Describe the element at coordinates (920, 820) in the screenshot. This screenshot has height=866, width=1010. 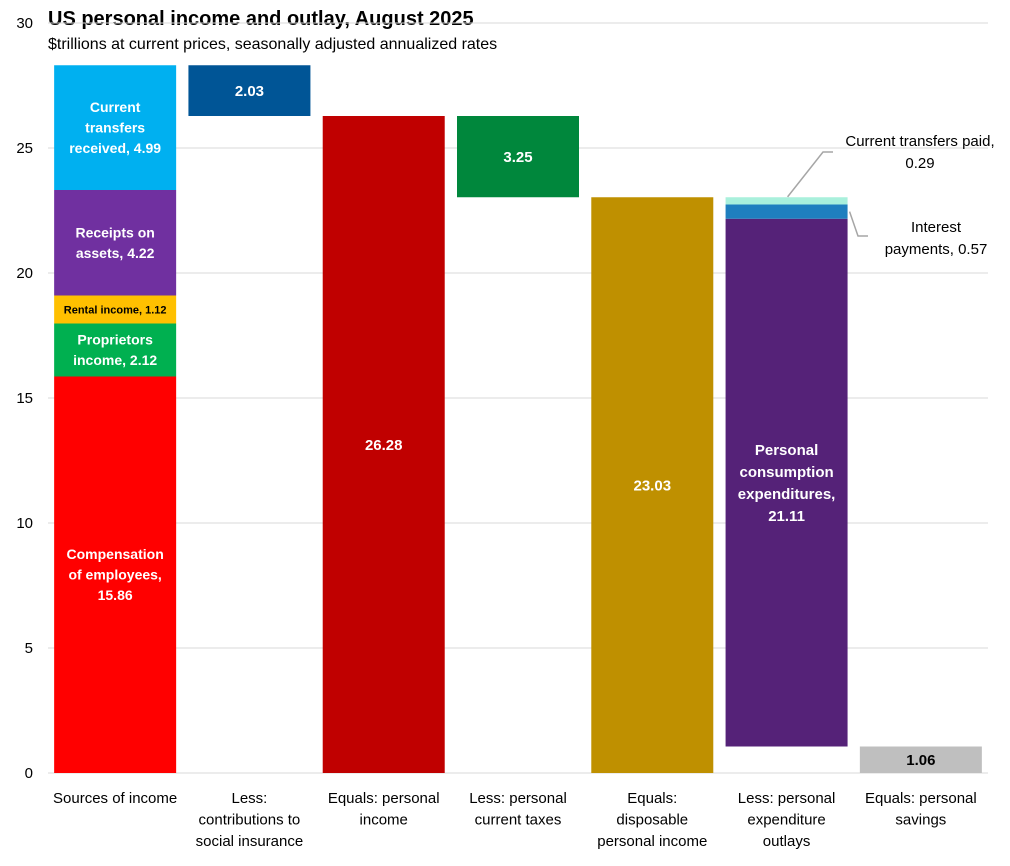
I see `category-label-6-1: savings` at that location.